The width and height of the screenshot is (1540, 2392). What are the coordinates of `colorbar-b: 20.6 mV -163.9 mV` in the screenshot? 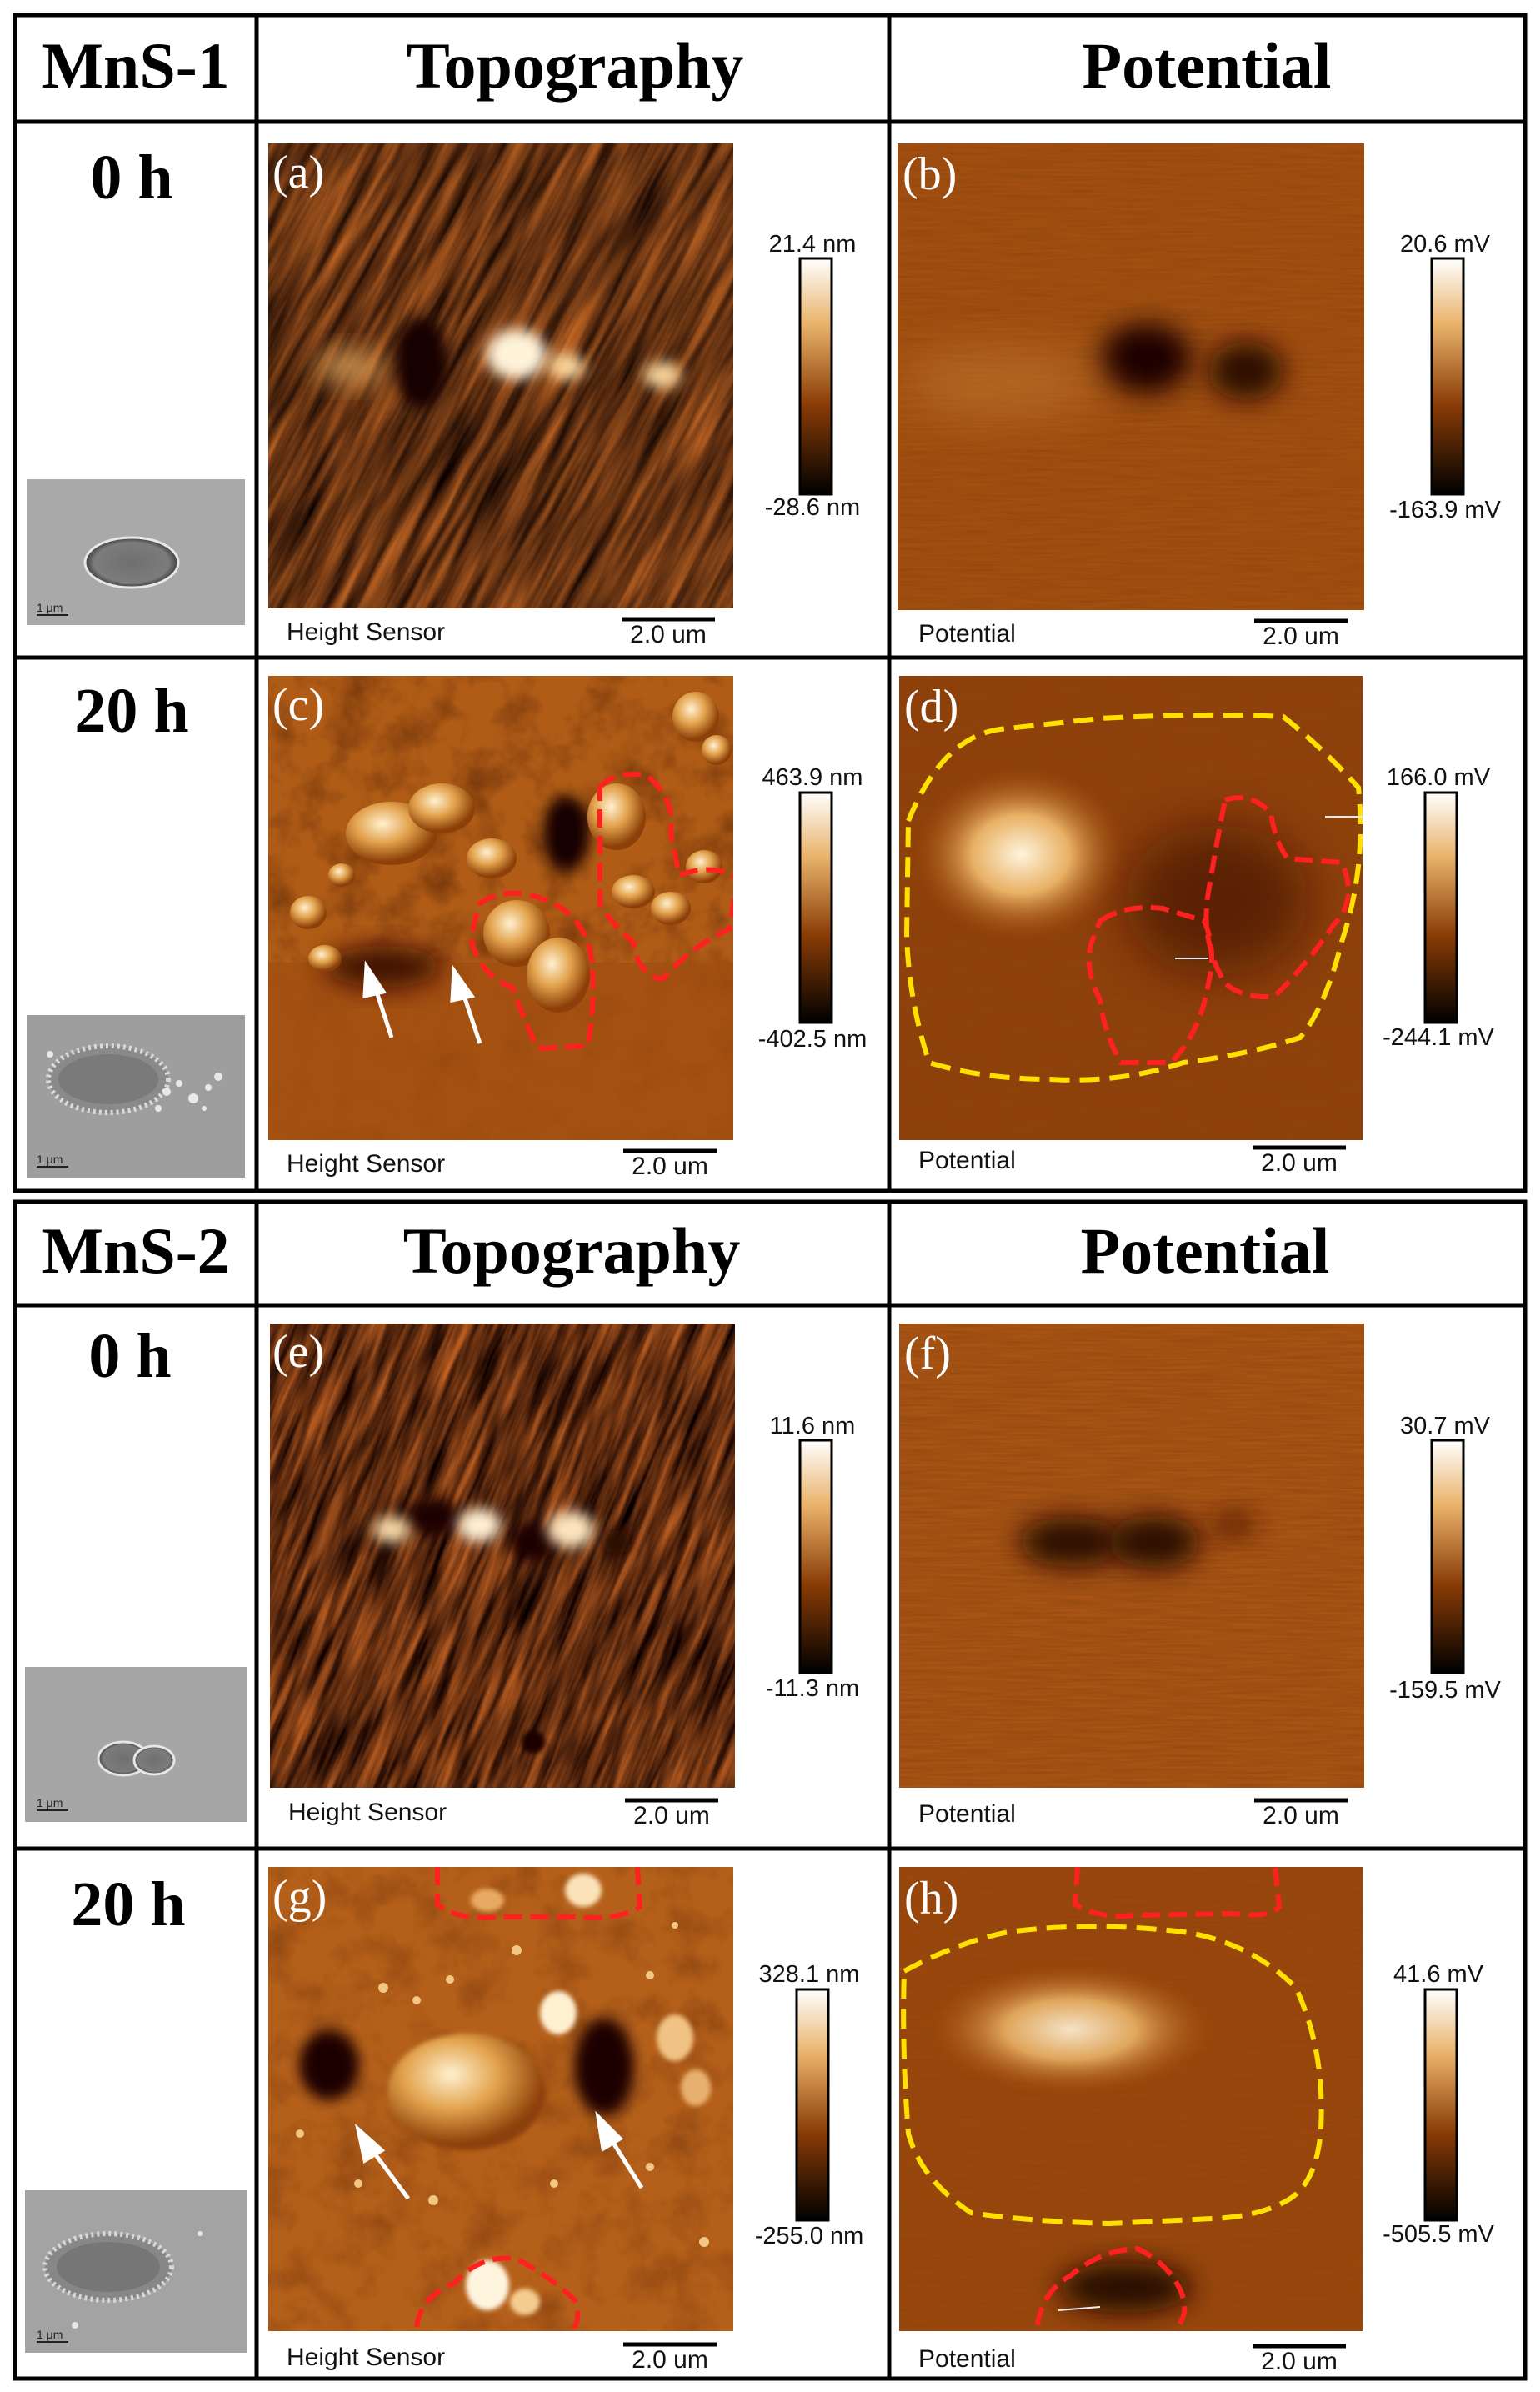 It's located at (1445, 377).